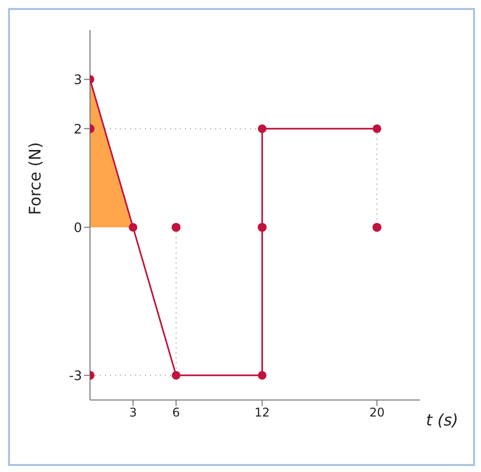 The height and width of the screenshot is (472, 481). Describe the element at coordinates (78, 80) in the screenshot. I see `y-tick-label: 3` at that location.